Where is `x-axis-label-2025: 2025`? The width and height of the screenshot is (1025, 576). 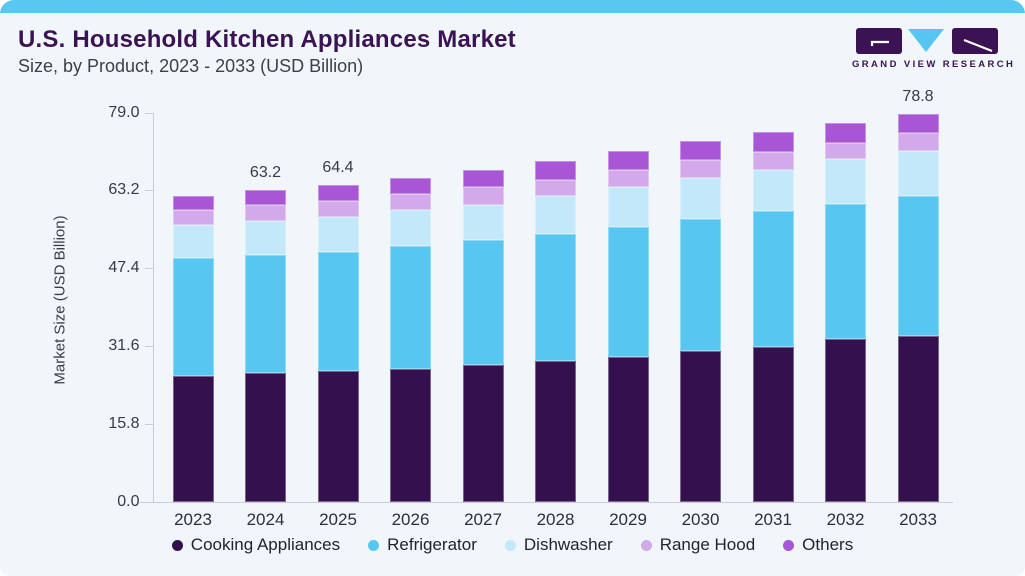
x-axis-label-2025: 2025 is located at coordinates (338, 519).